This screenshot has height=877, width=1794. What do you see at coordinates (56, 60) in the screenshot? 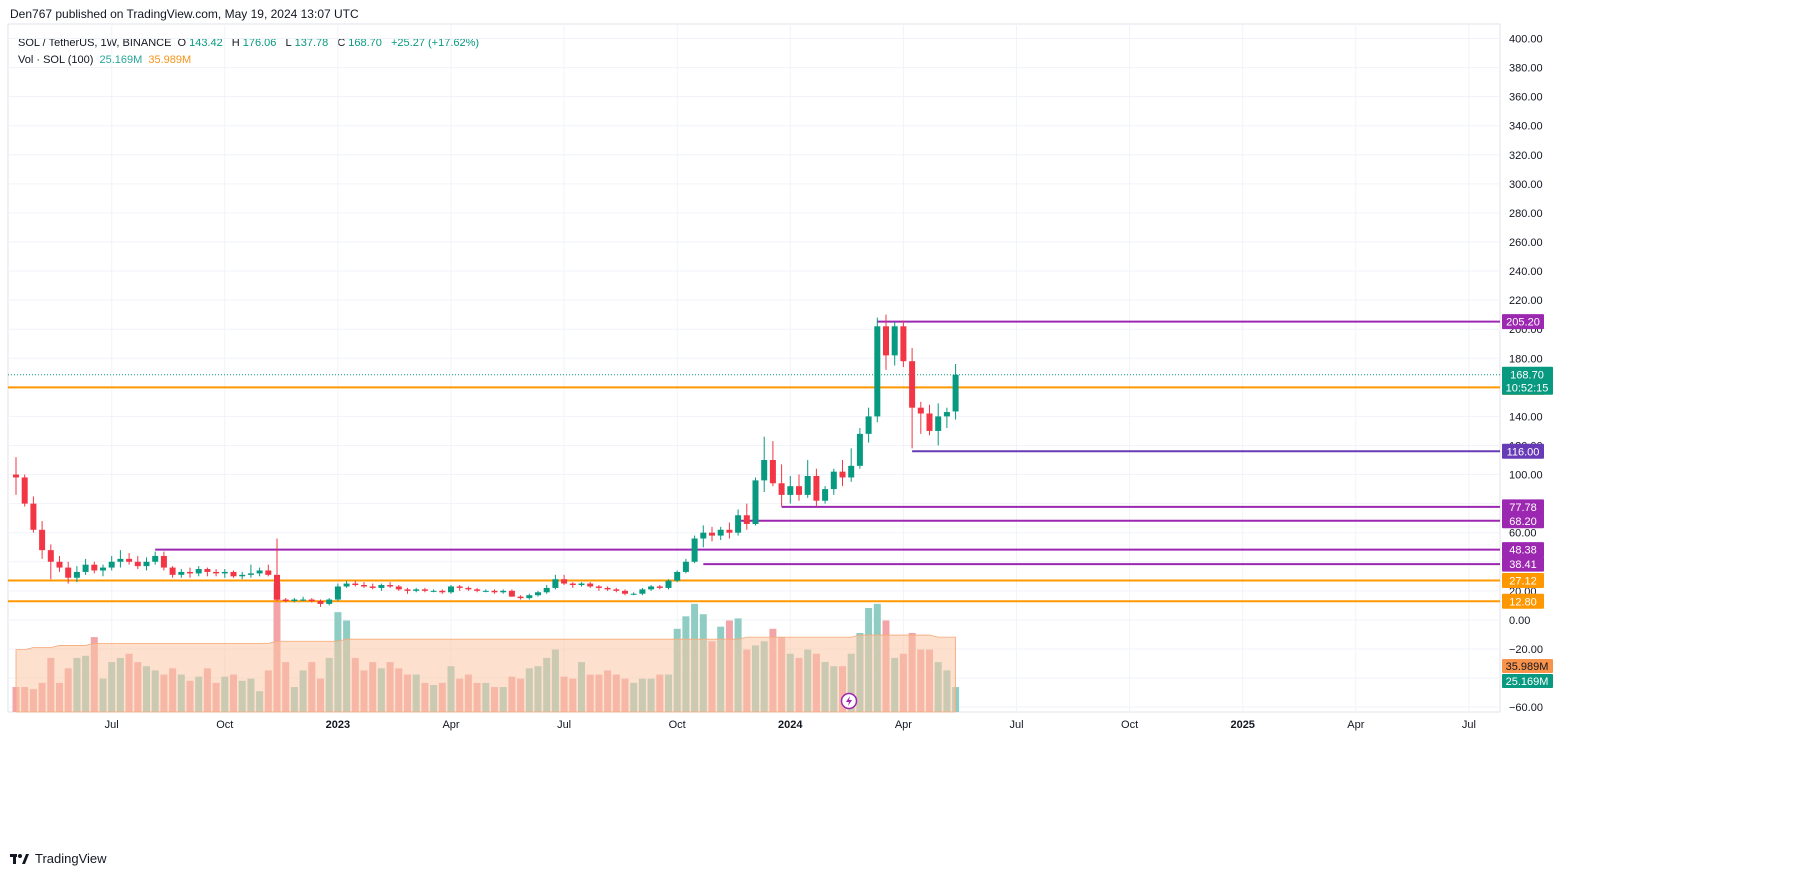
I see `volume-label: Vol · SOL (100)` at bounding box center [56, 60].